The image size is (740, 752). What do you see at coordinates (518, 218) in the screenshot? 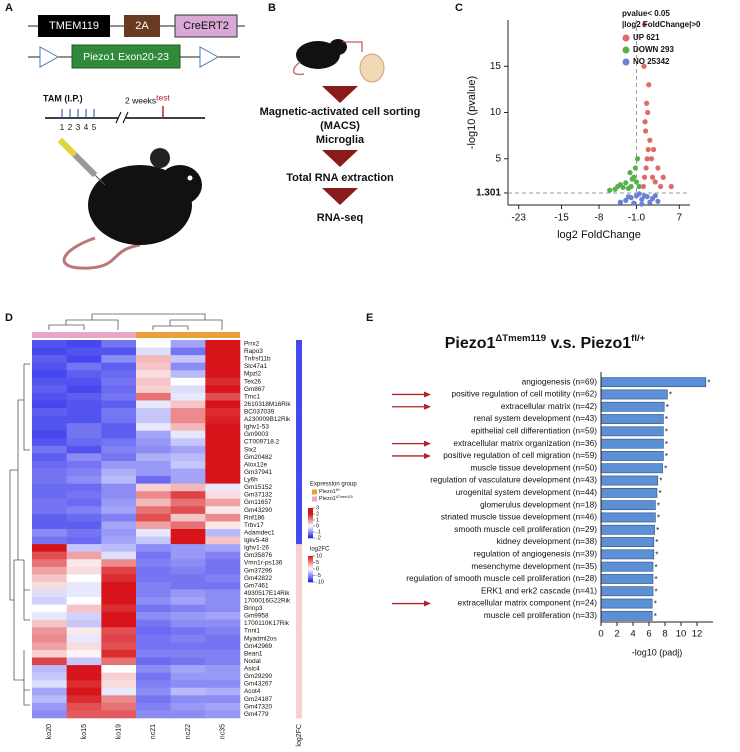
I see `x-tick-label: -23` at bounding box center [518, 218].